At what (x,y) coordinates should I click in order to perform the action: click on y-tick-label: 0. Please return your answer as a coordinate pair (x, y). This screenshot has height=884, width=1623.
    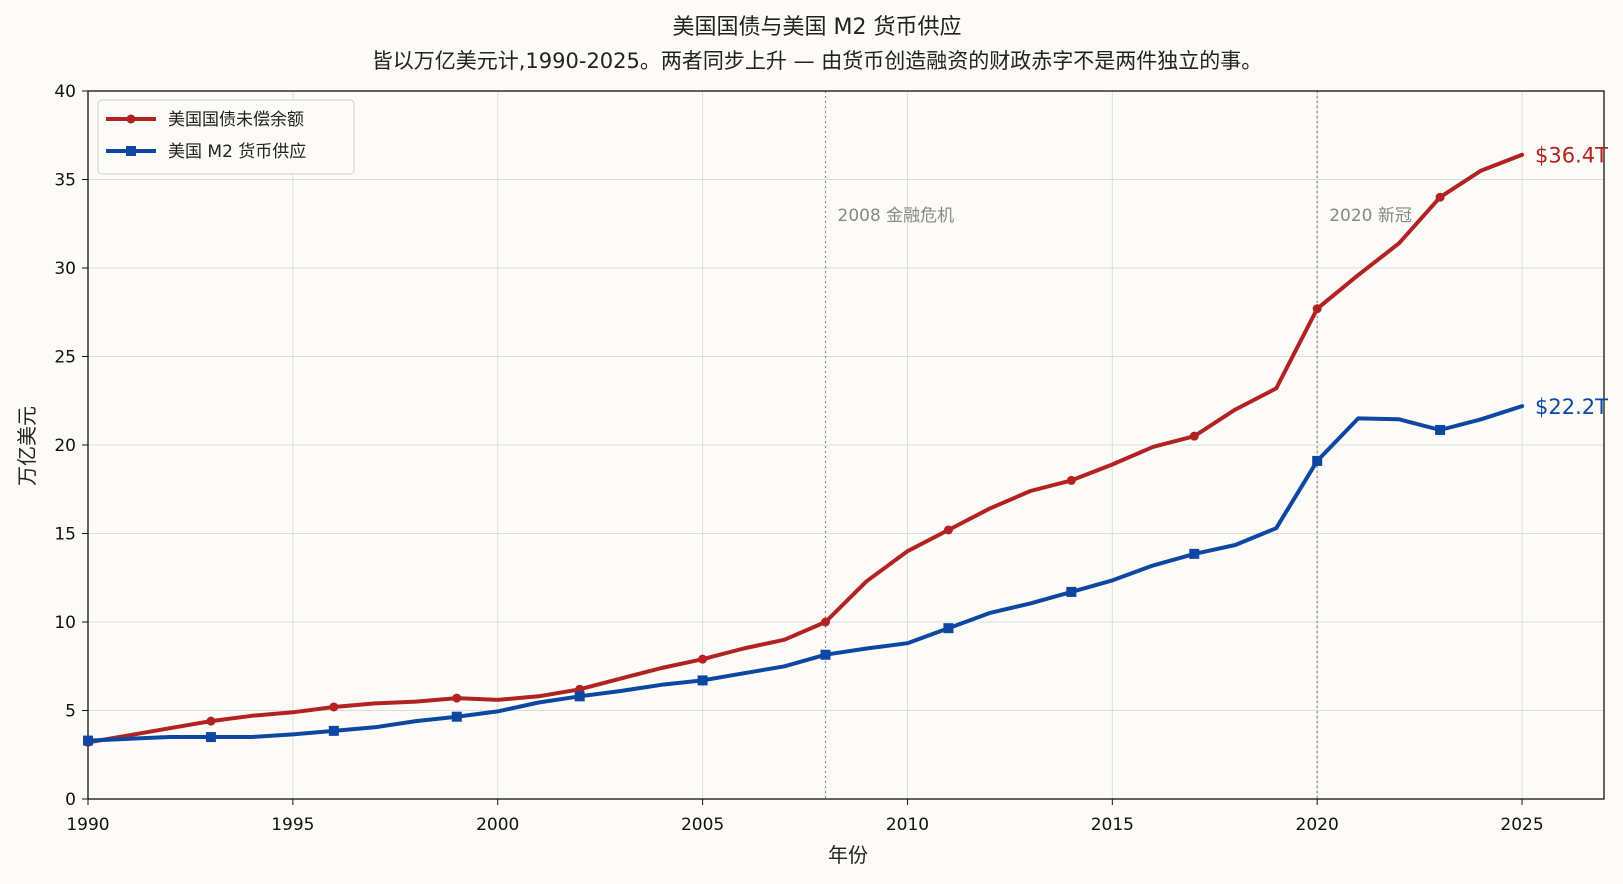
    Looking at the image, I should click on (70, 800).